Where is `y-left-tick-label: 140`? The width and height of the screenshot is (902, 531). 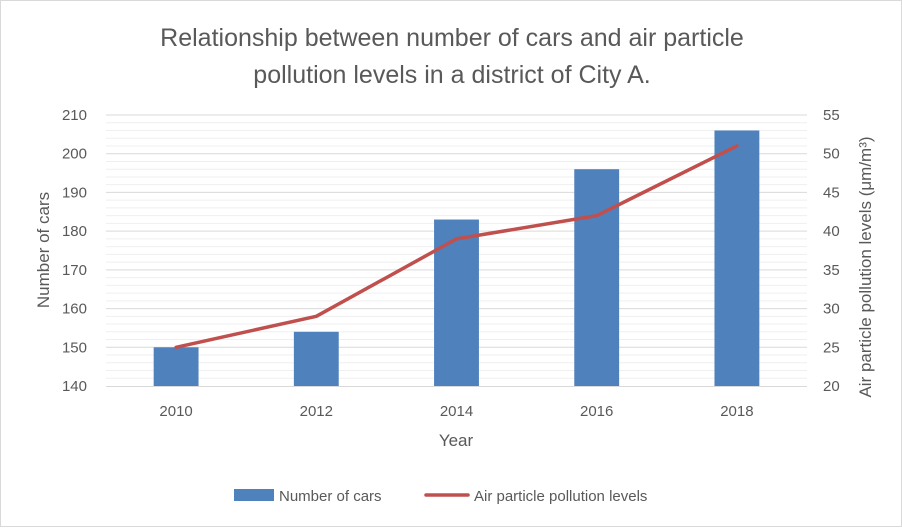
y-left-tick-label: 140 is located at coordinates (74, 386).